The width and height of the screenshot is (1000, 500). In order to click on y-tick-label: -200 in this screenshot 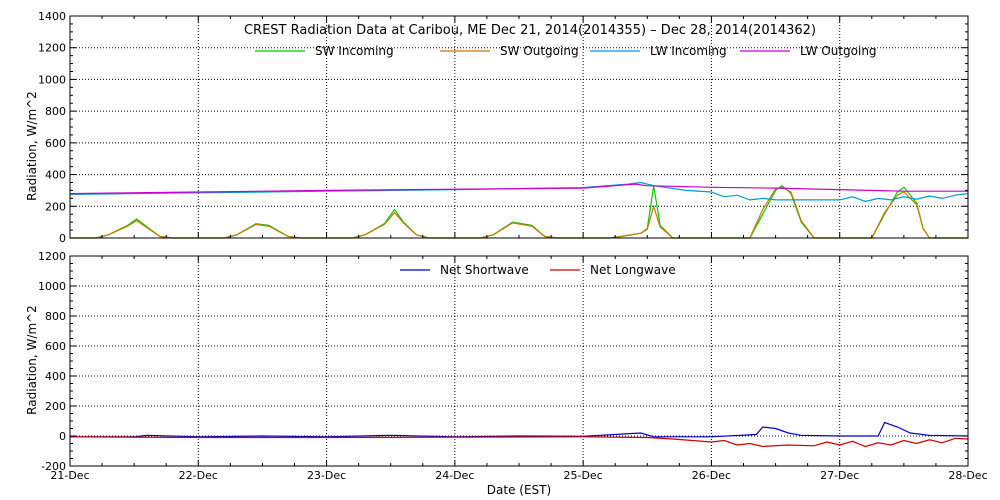, I will do `click(53, 466)`.